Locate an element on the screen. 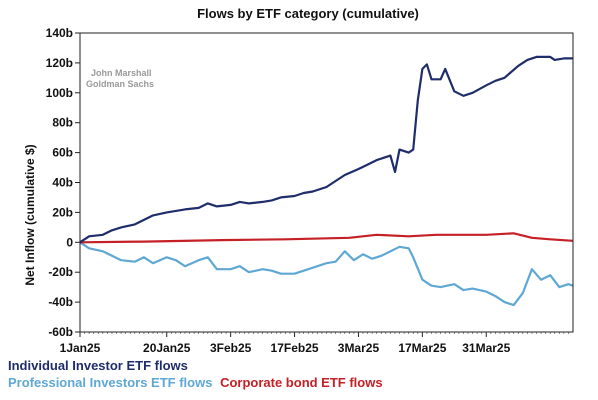  legend-row-1: Individual Investor ETF flows is located at coordinates (98, 365).